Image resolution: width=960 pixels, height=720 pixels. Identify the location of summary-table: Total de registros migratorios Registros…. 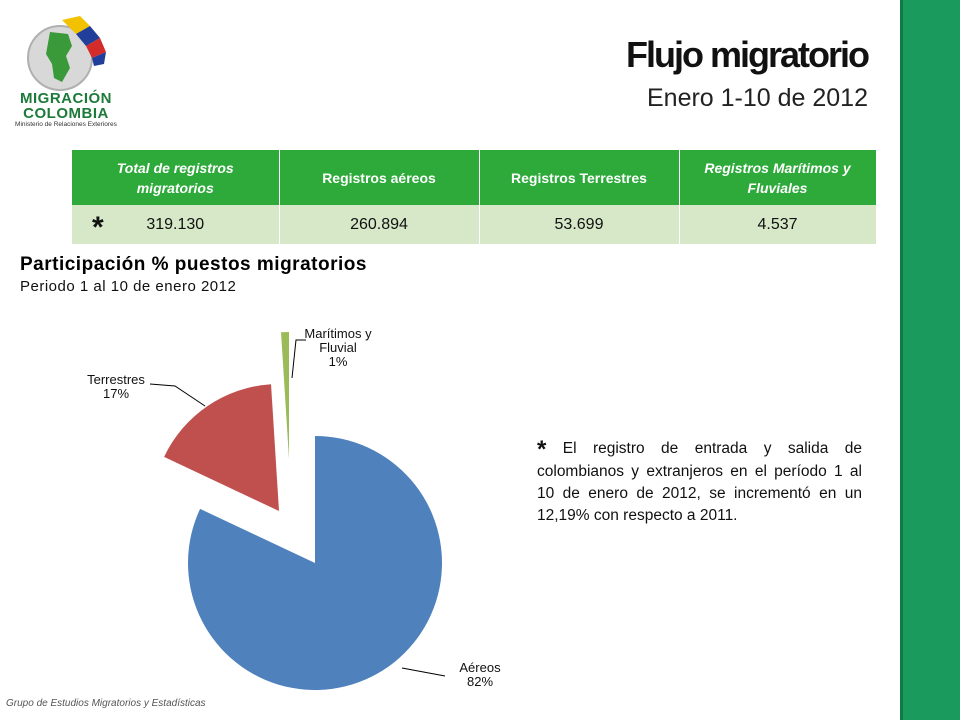
(474, 197).